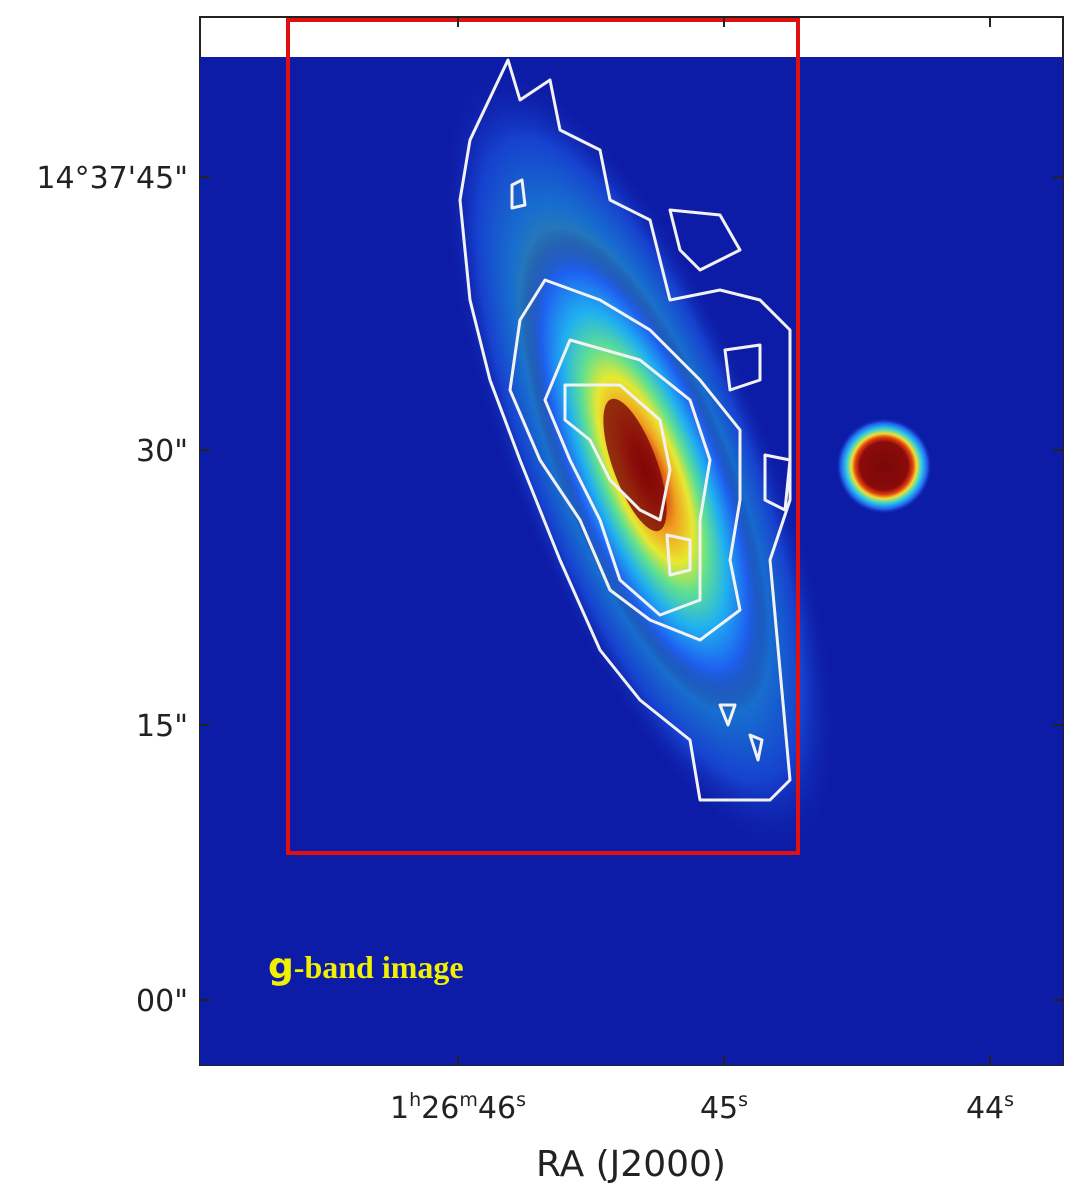  Describe the element at coordinates (379, 967) in the screenshot. I see `annotation-rest: -band image` at that location.